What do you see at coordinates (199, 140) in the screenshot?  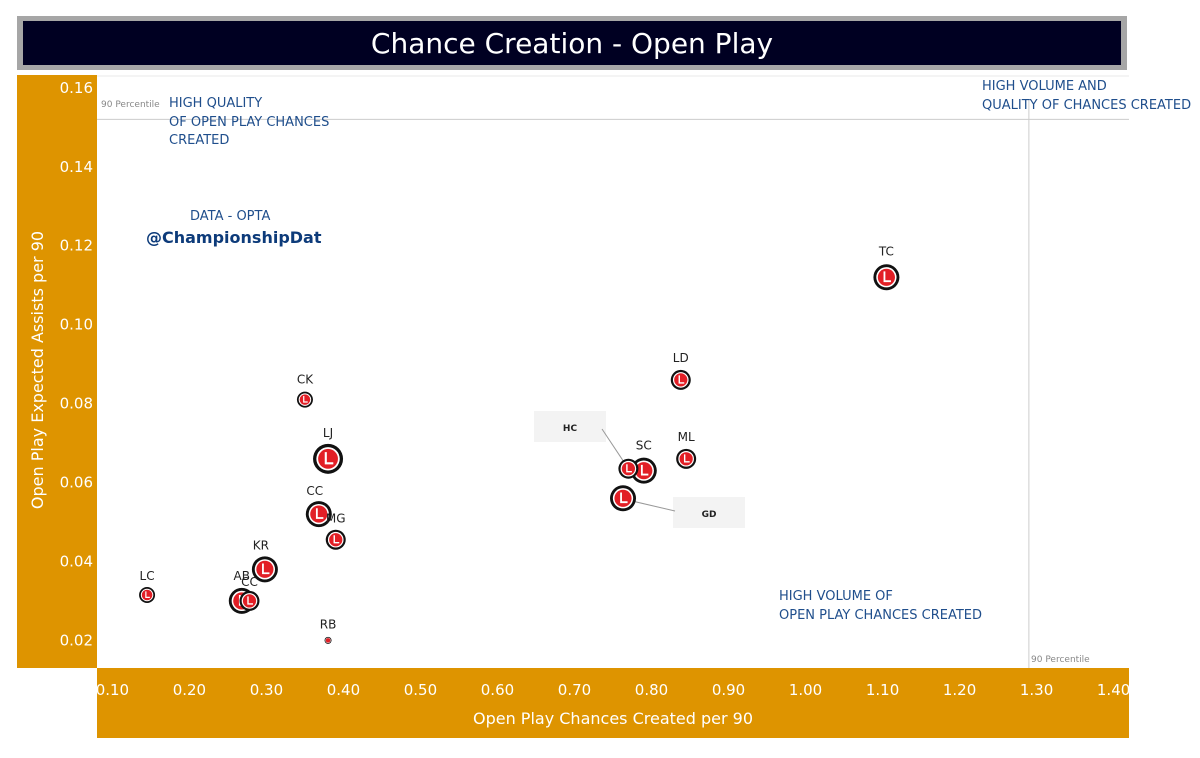 I see `annotation-top-left-3: CREATED` at bounding box center [199, 140].